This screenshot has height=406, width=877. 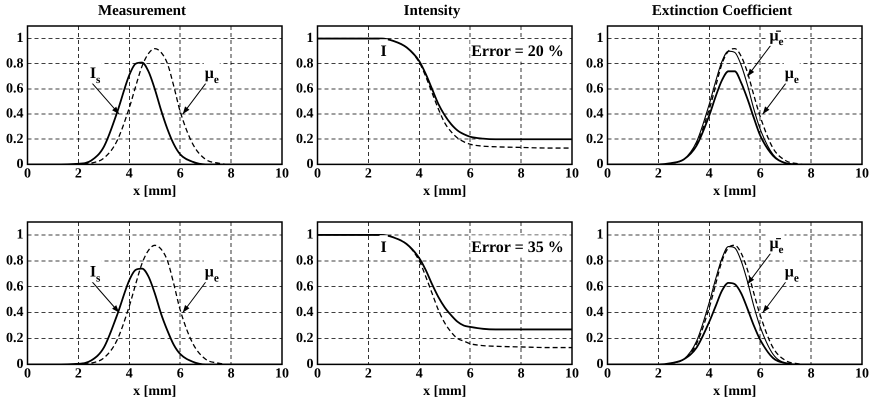 What do you see at coordinates (517, 247) in the screenshot?
I see `annotation: Error = 35 %` at bounding box center [517, 247].